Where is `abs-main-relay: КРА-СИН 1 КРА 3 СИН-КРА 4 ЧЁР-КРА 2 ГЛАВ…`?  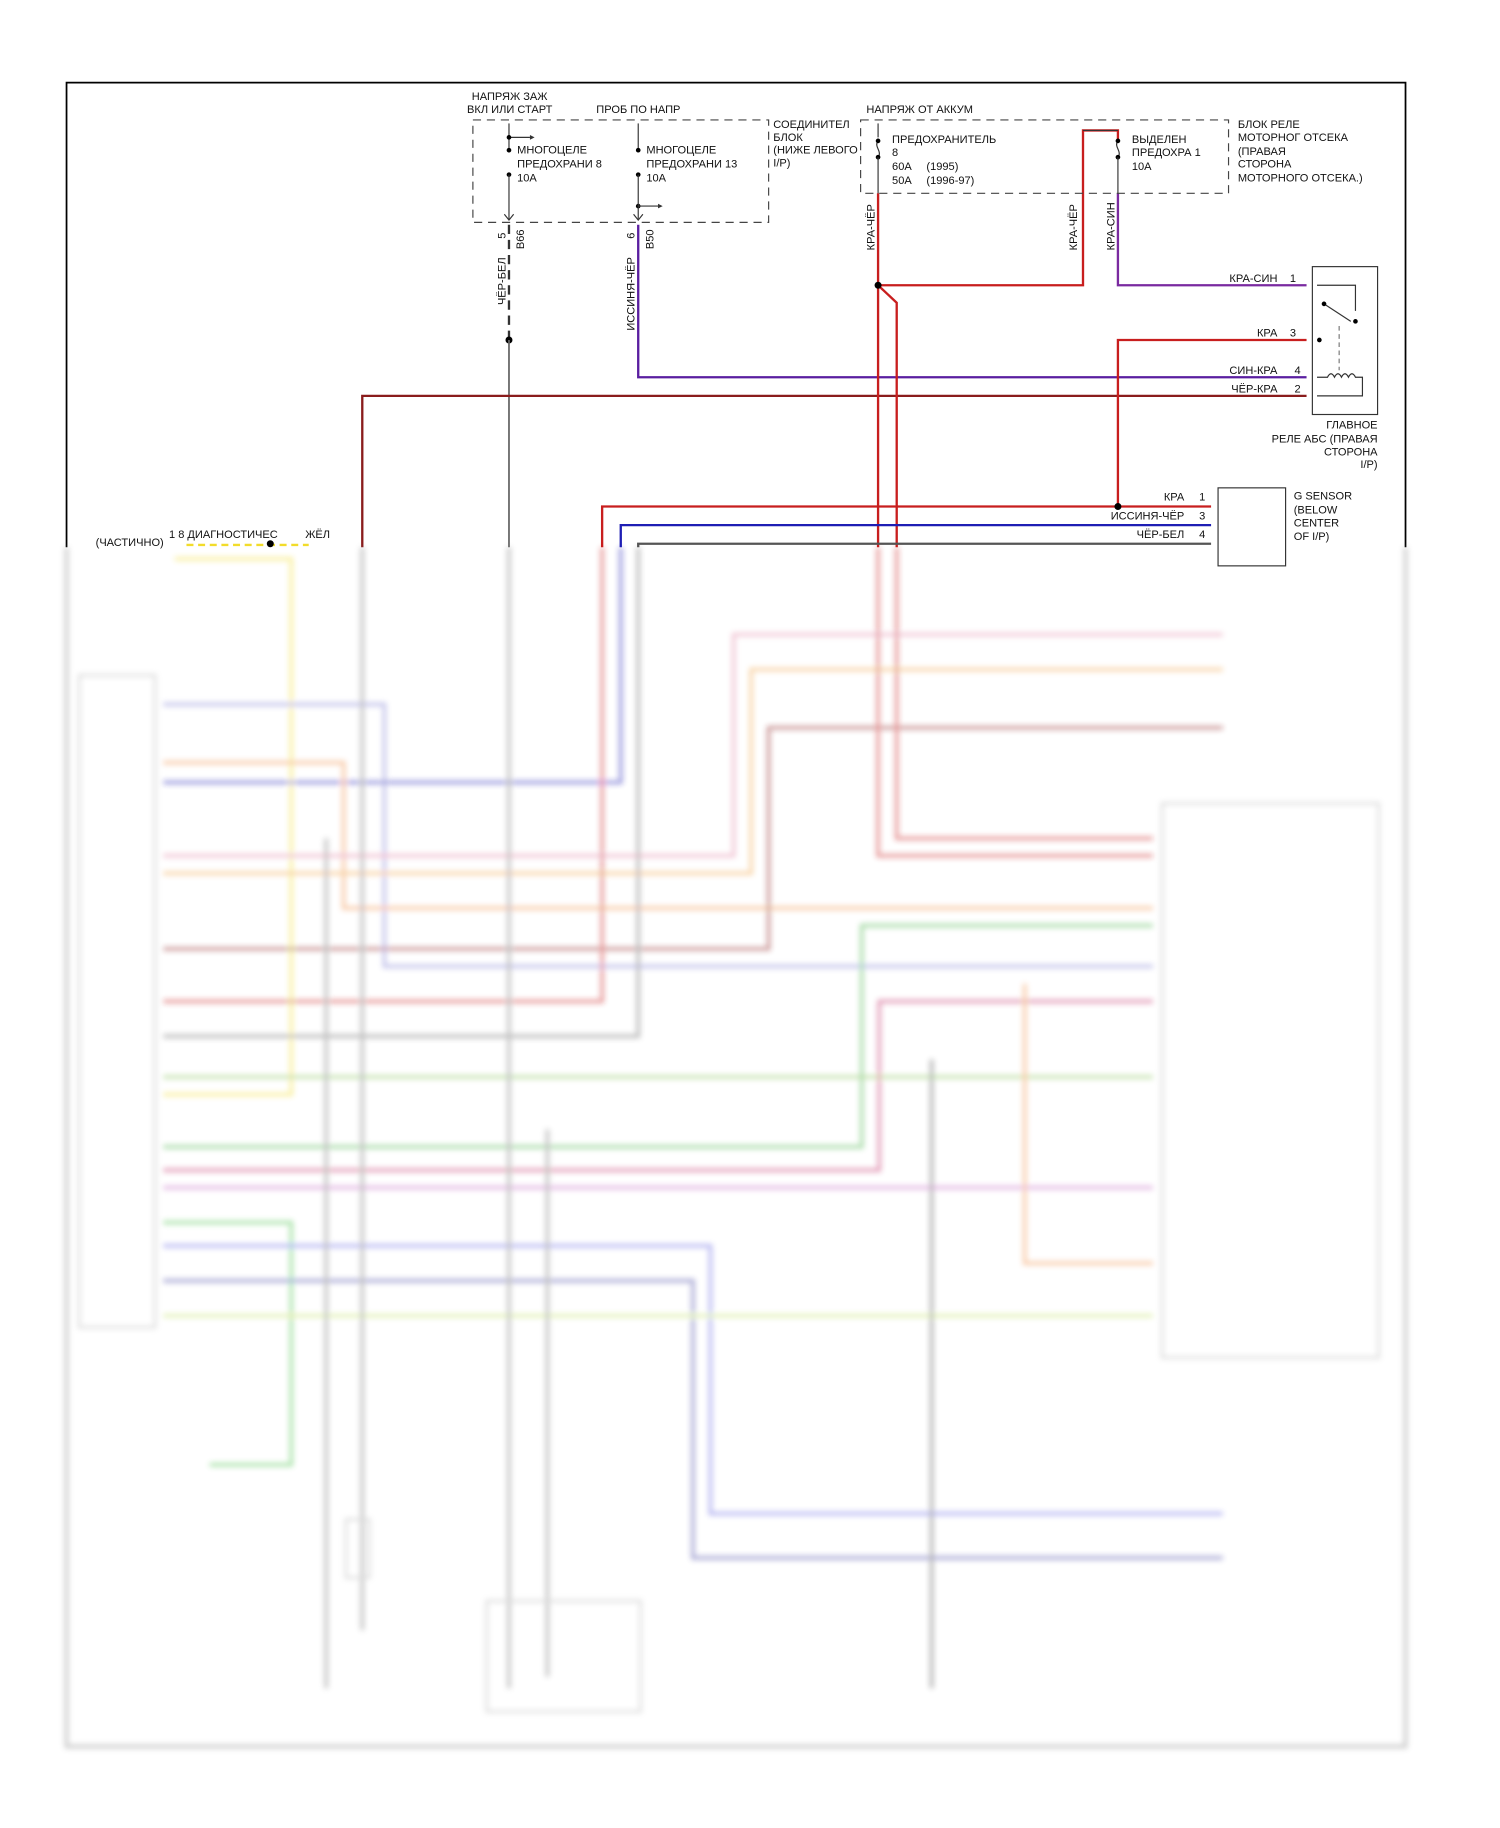 abs-main-relay: КРА-СИН 1 КРА 3 СИН-КРА 4 ЧЁР-КРА 2 ГЛАВ… is located at coordinates (1303, 368).